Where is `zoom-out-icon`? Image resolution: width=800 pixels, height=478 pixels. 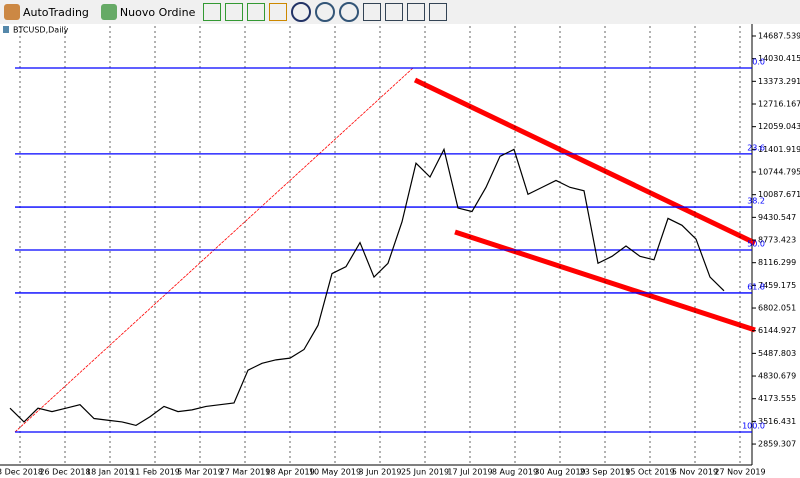
zoom-out-icon is located at coordinates (349, 12).